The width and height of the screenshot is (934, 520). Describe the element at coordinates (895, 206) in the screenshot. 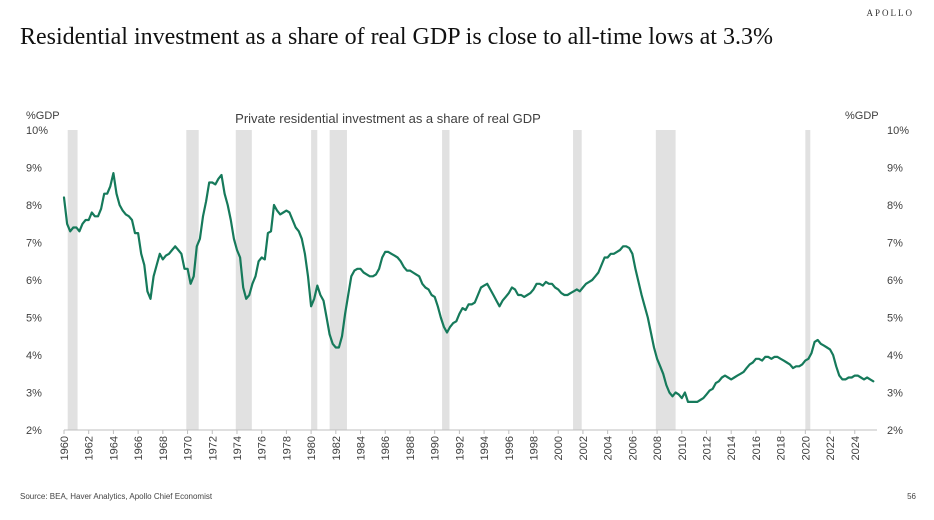

I see `y-tick-right-8: 8%` at that location.